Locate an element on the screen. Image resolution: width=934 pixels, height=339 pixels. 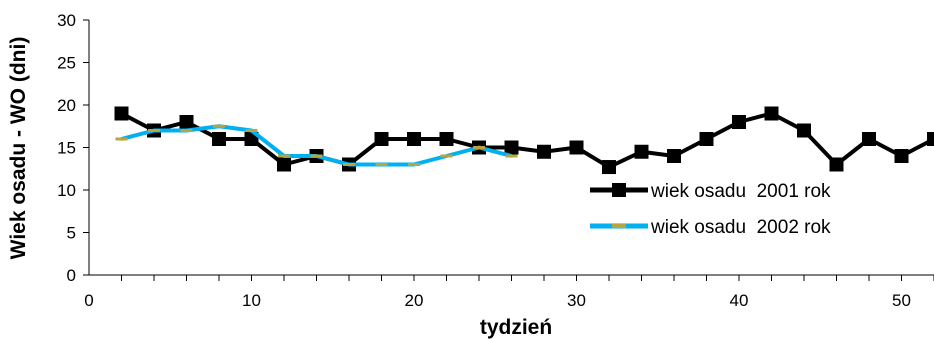
legend-item-2001: wiek osadu 2001 rok is located at coordinates (710, 191).